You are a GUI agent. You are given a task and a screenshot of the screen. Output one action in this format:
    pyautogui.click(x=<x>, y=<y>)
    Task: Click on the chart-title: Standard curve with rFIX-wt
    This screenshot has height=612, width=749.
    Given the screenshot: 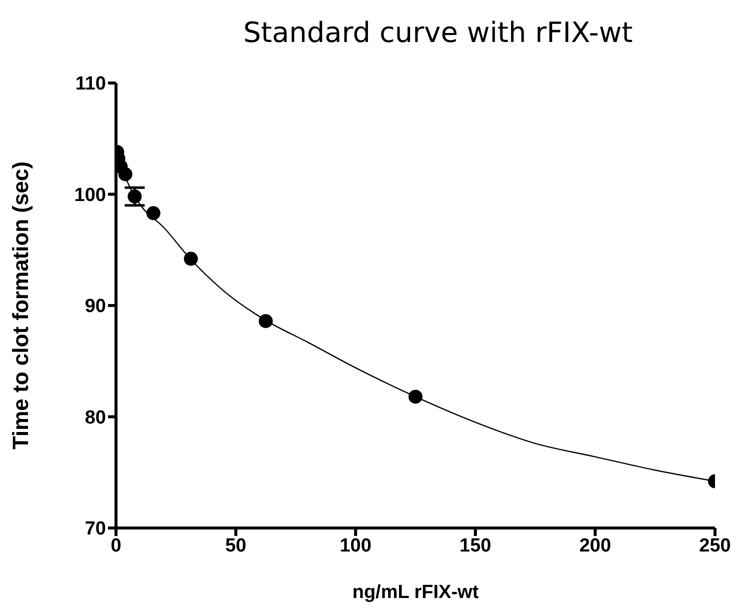 What is the action you would take?
    pyautogui.click(x=438, y=32)
    